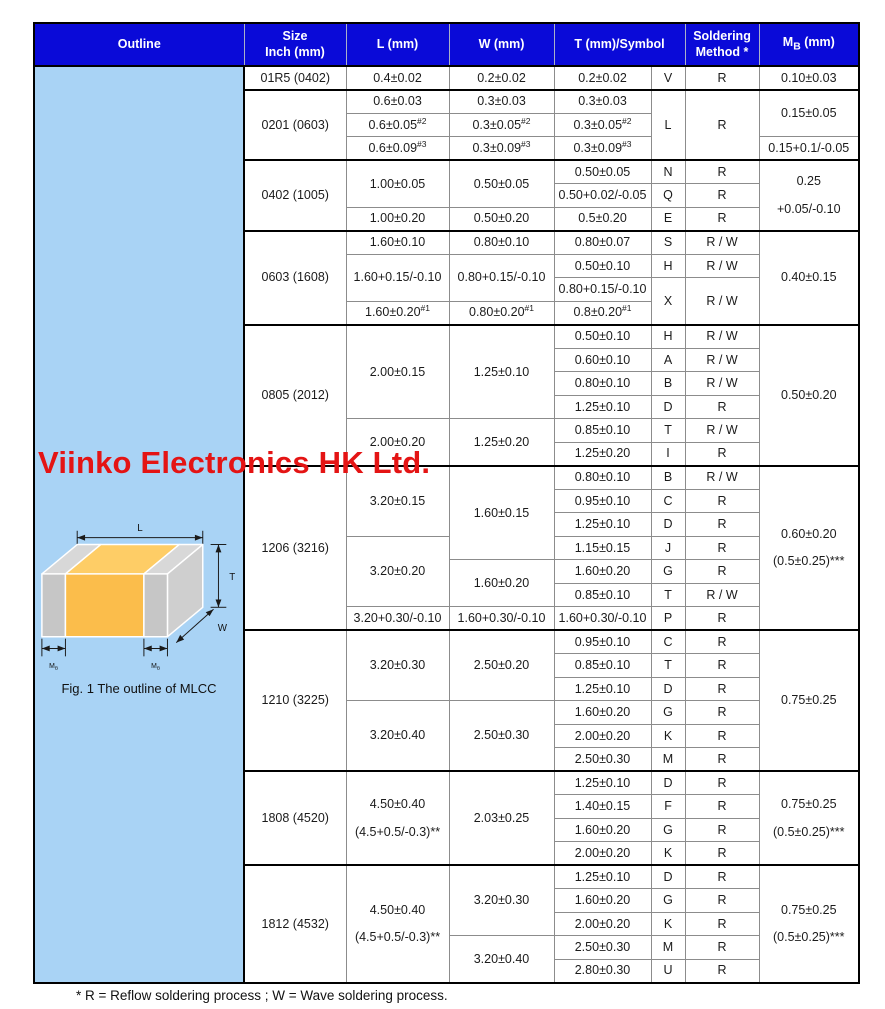  Describe the element at coordinates (501, 665) in the screenshot. I see `spec-cell: 2.50±0.20` at that location.